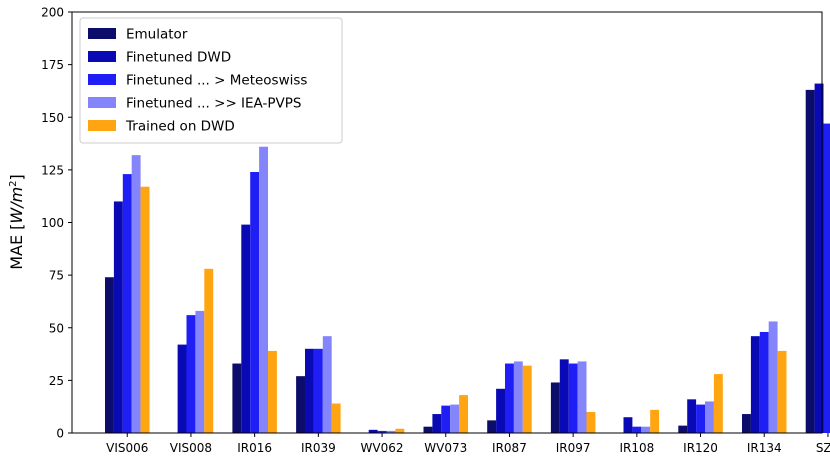 Image resolution: width=830 pixels, height=461 pixels. What do you see at coordinates (127, 448) in the screenshot?
I see `x-tick-label: VIS006` at bounding box center [127, 448].